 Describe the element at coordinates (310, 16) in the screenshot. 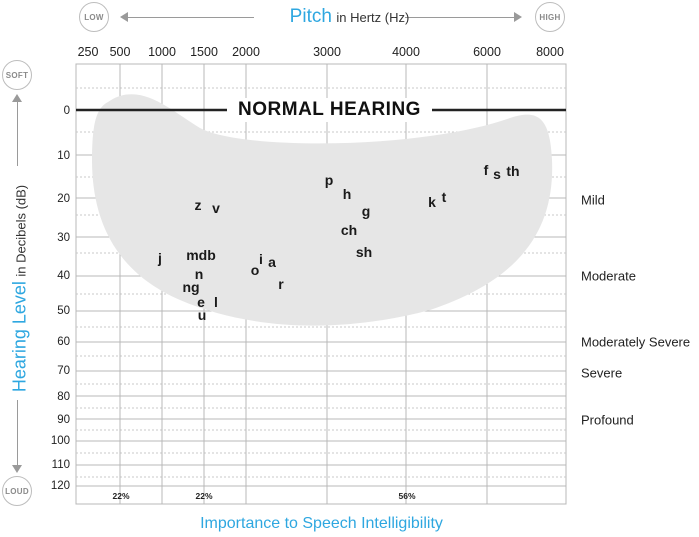

I see `pitch-title: Pitch` at that location.